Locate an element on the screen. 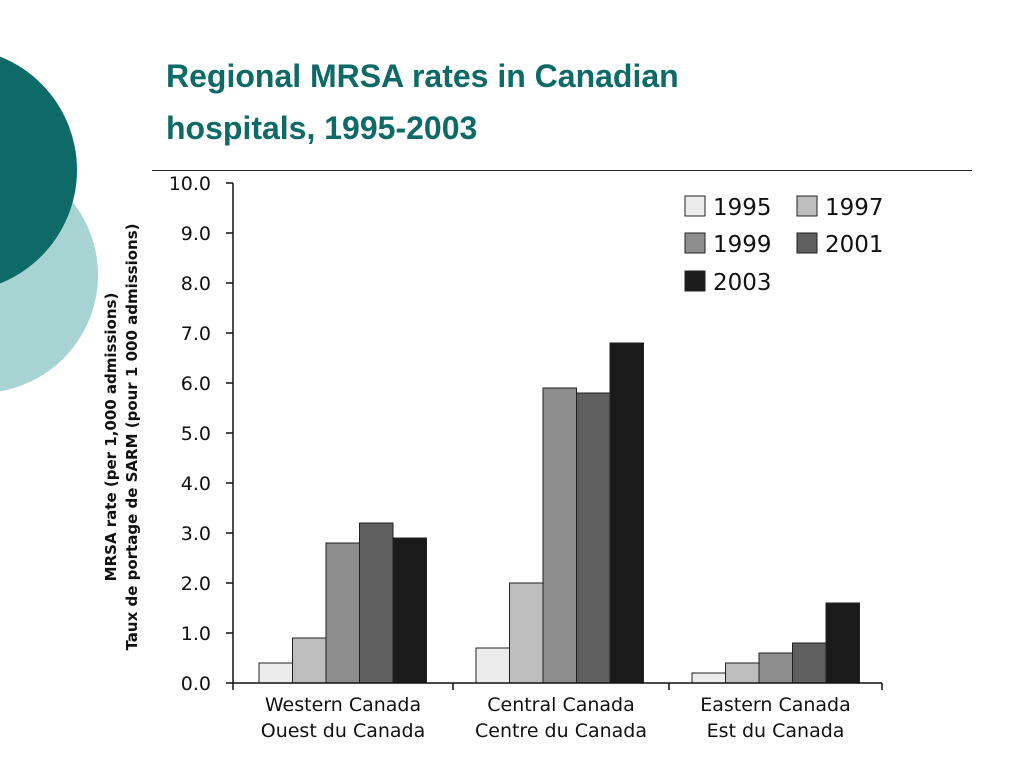  legend-label: 2001 is located at coordinates (854, 245).